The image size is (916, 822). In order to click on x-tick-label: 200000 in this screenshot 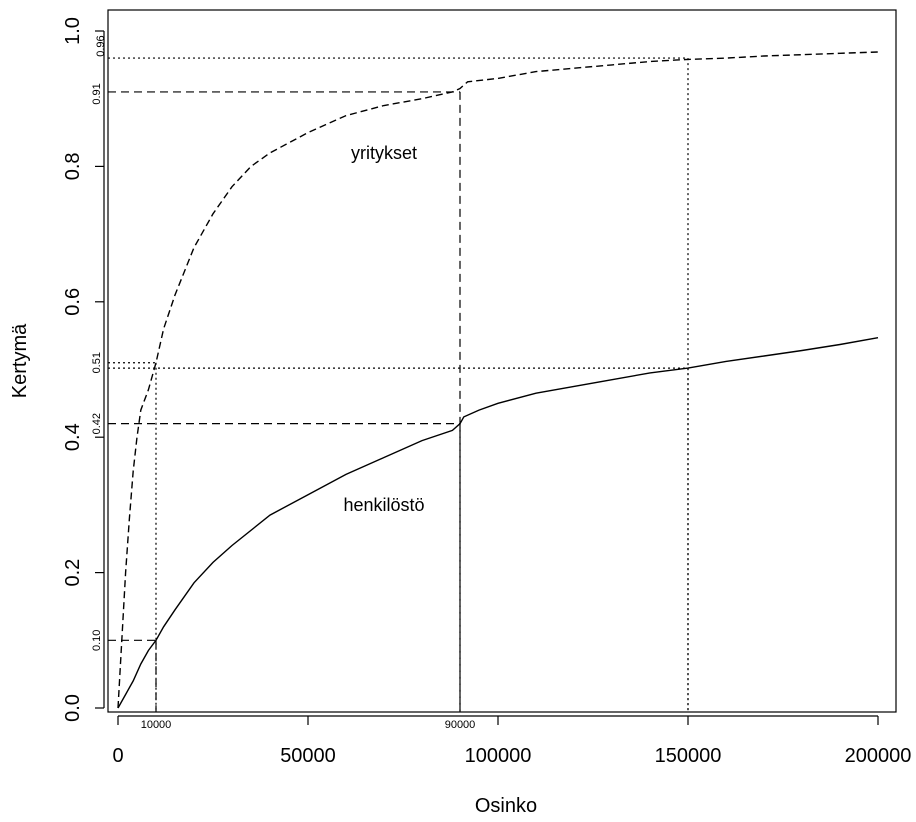, I will do `click(878, 756)`.